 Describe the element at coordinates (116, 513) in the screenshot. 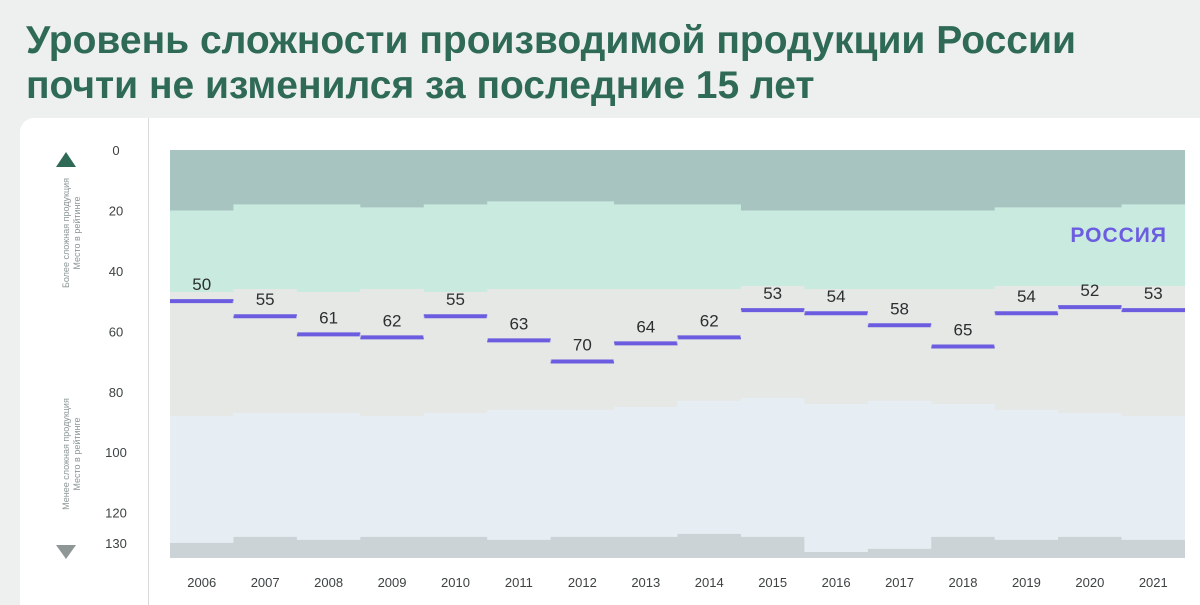

I see `y-tick-120: 120` at that location.